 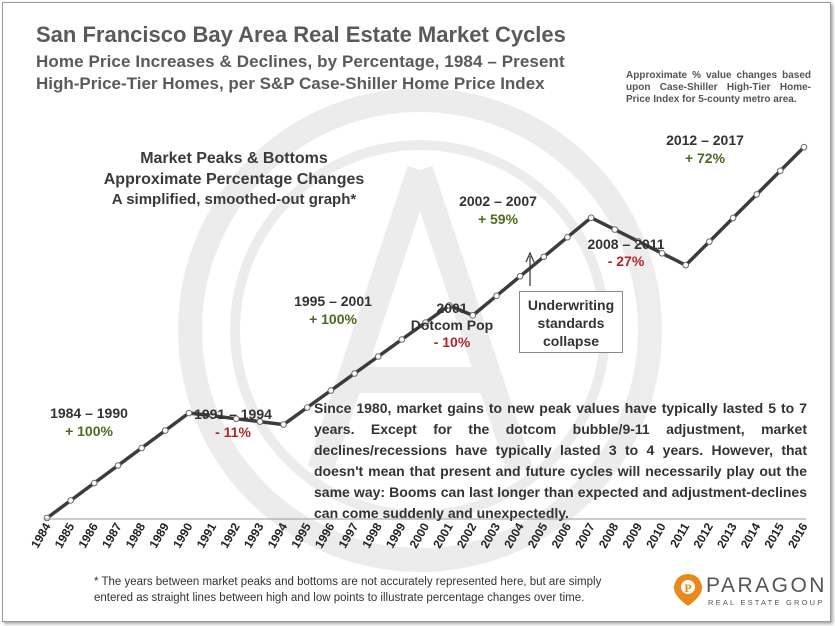 I want to click on data-point-1984, so click(x=47, y=518).